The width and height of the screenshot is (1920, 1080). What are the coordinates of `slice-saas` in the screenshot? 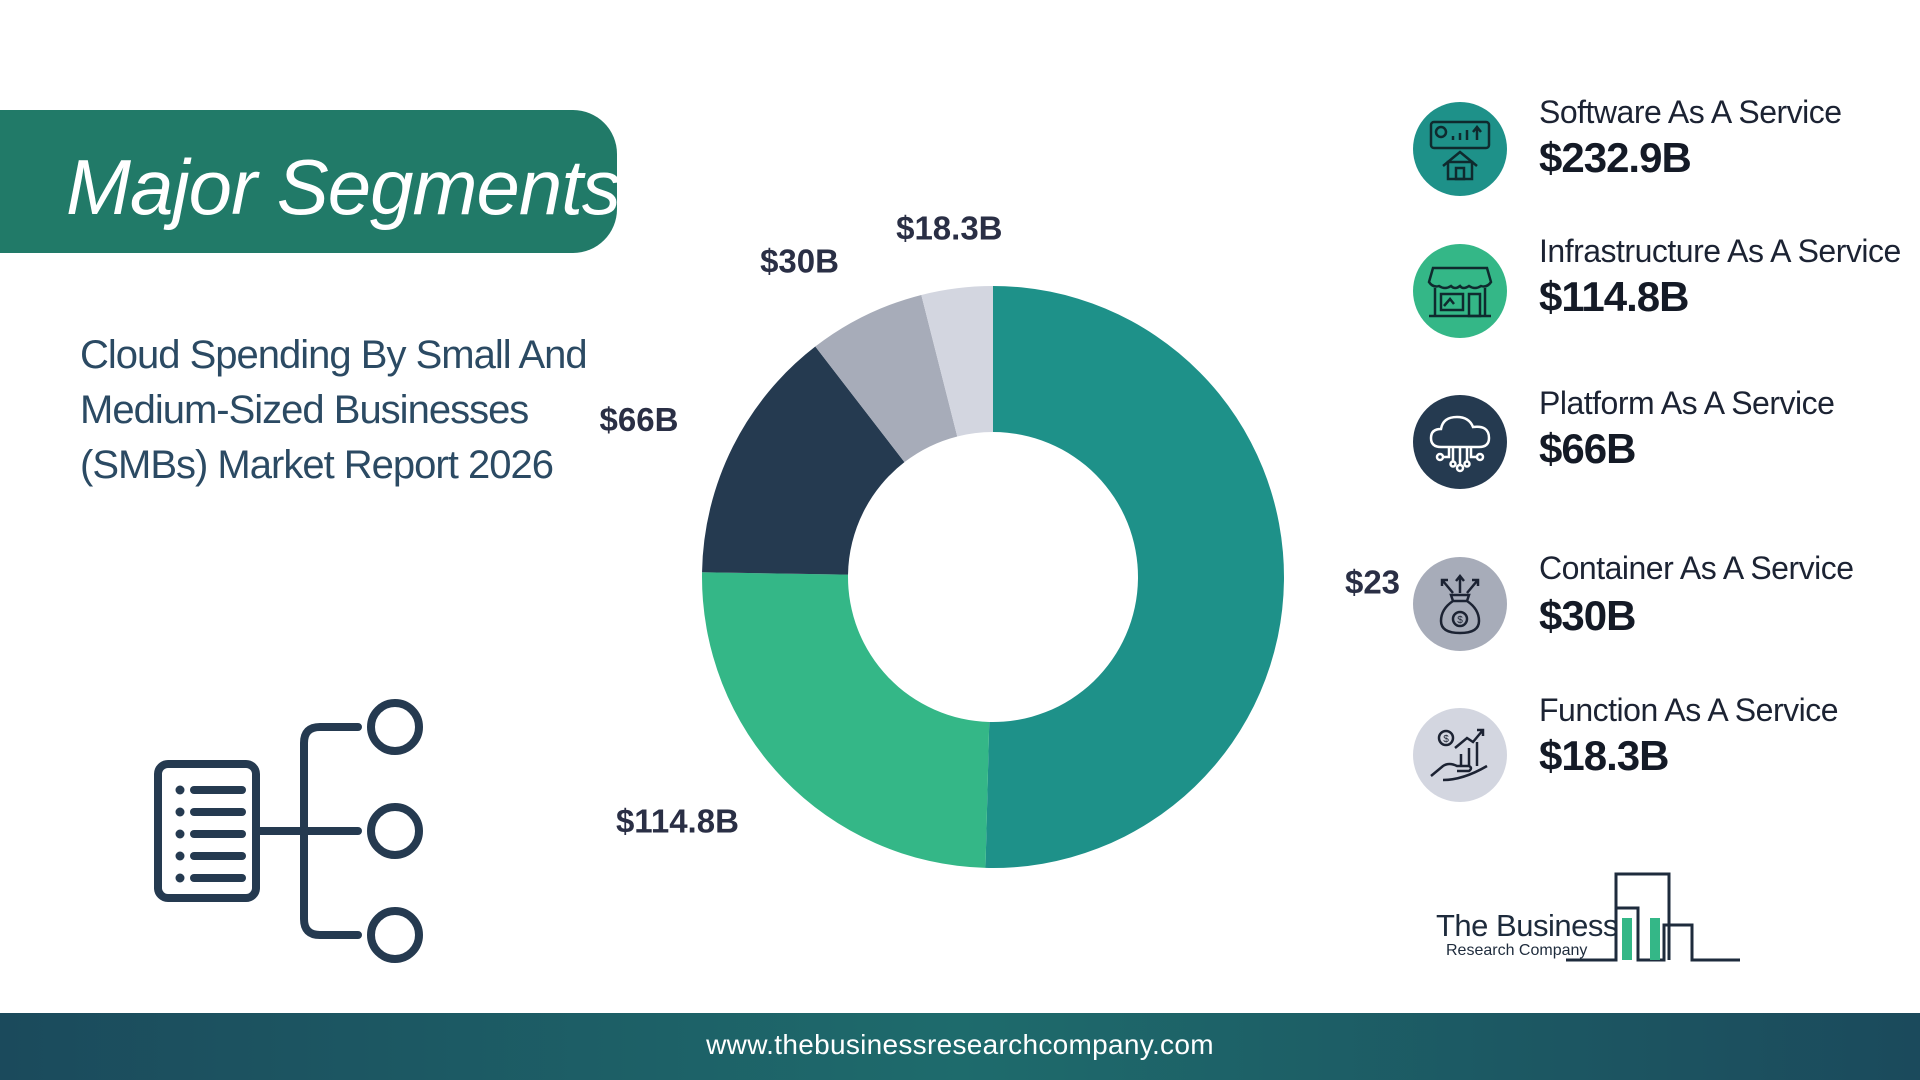 It's located at (1135, 577).